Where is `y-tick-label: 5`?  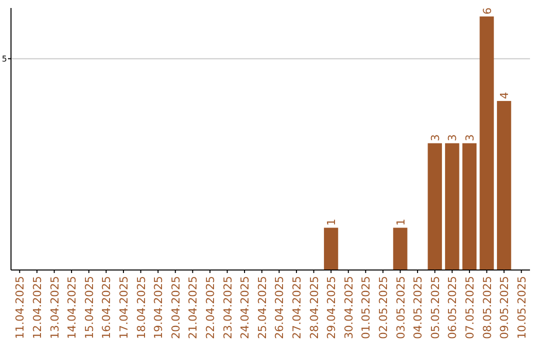
y-tick-label: 5 is located at coordinates (4, 59).